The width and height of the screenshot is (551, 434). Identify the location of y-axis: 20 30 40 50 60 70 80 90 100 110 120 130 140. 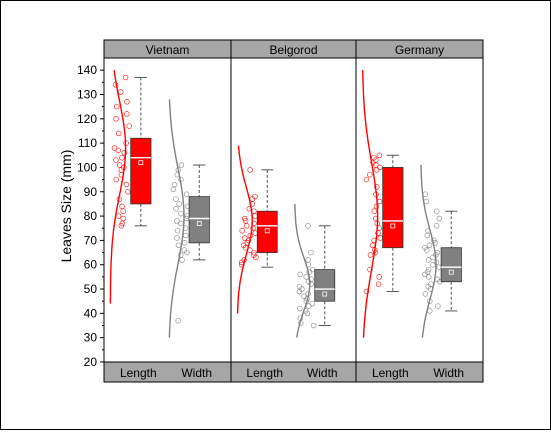
(90, 216).